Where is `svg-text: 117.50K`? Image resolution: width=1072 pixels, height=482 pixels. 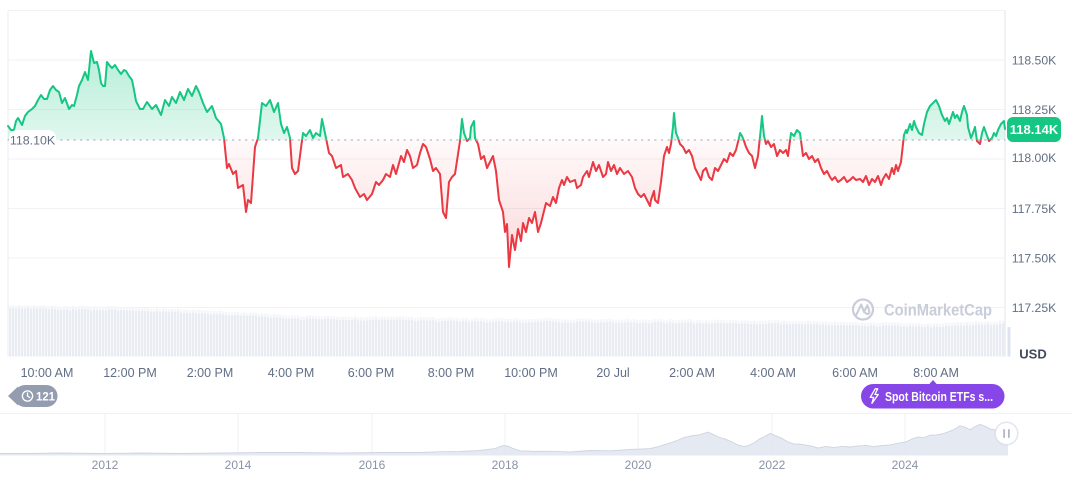 svg-text: 117.50K is located at coordinates (1034, 258).